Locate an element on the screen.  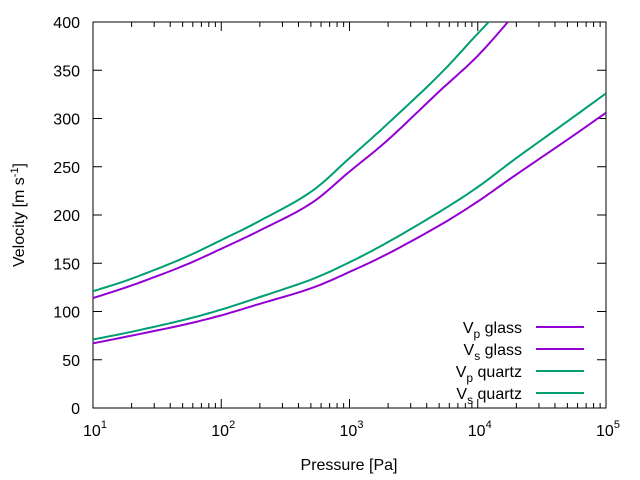
x-tick-label-exponent: 3 is located at coordinates (360, 425).